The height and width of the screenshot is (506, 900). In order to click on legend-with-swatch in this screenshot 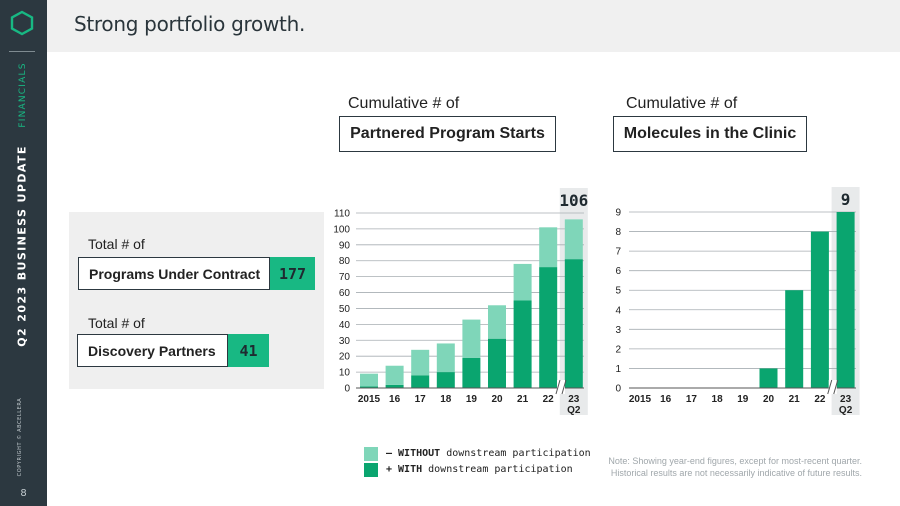, I will do `click(371, 470)`.